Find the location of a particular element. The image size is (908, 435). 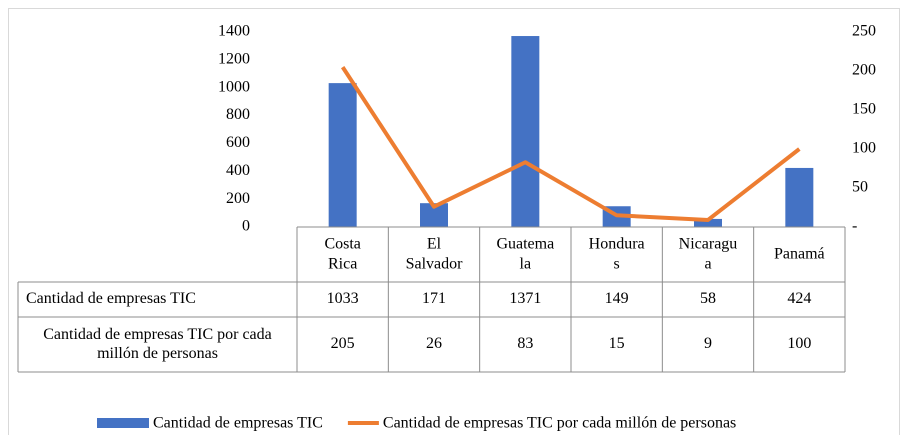

y2-tick-label: 50 is located at coordinates (860, 187).